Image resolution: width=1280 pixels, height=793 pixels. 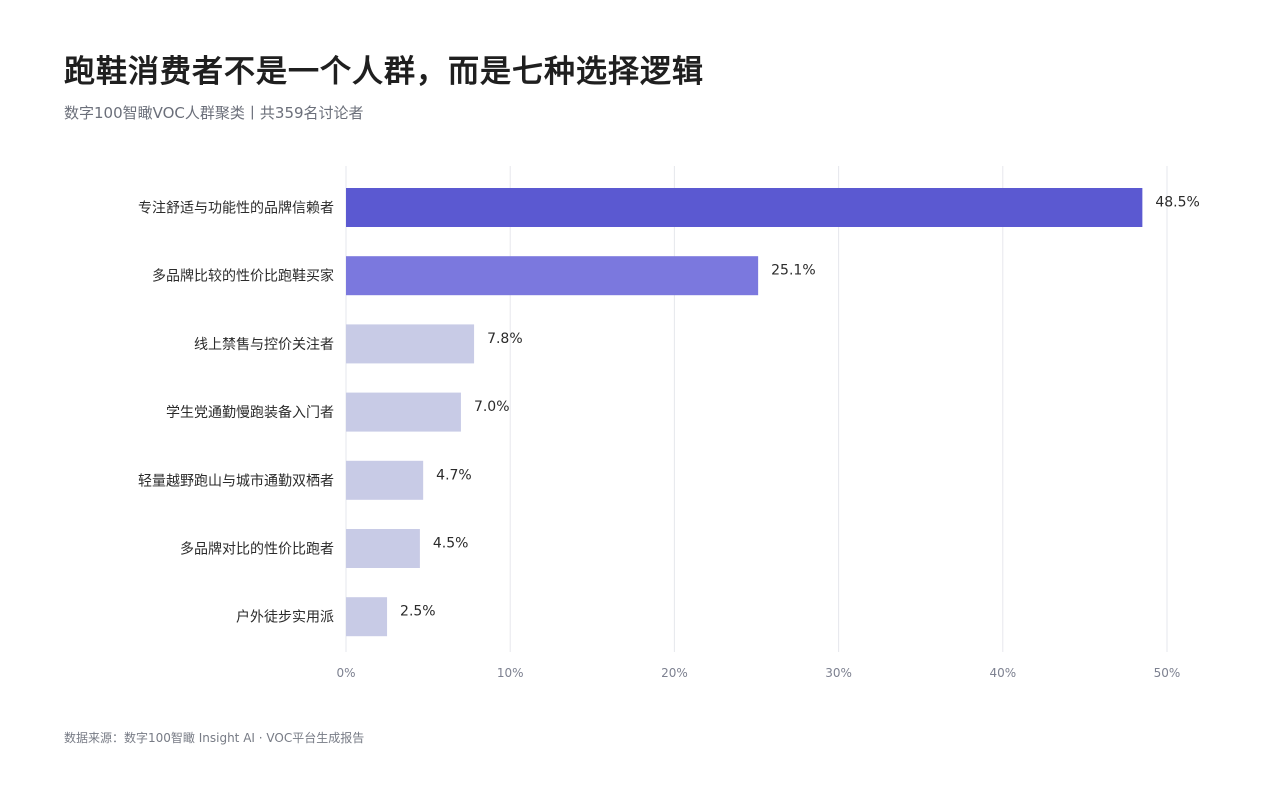 What do you see at coordinates (250, 412) in the screenshot?
I see `category-label: 学生党通勤慢跑装备入门者` at bounding box center [250, 412].